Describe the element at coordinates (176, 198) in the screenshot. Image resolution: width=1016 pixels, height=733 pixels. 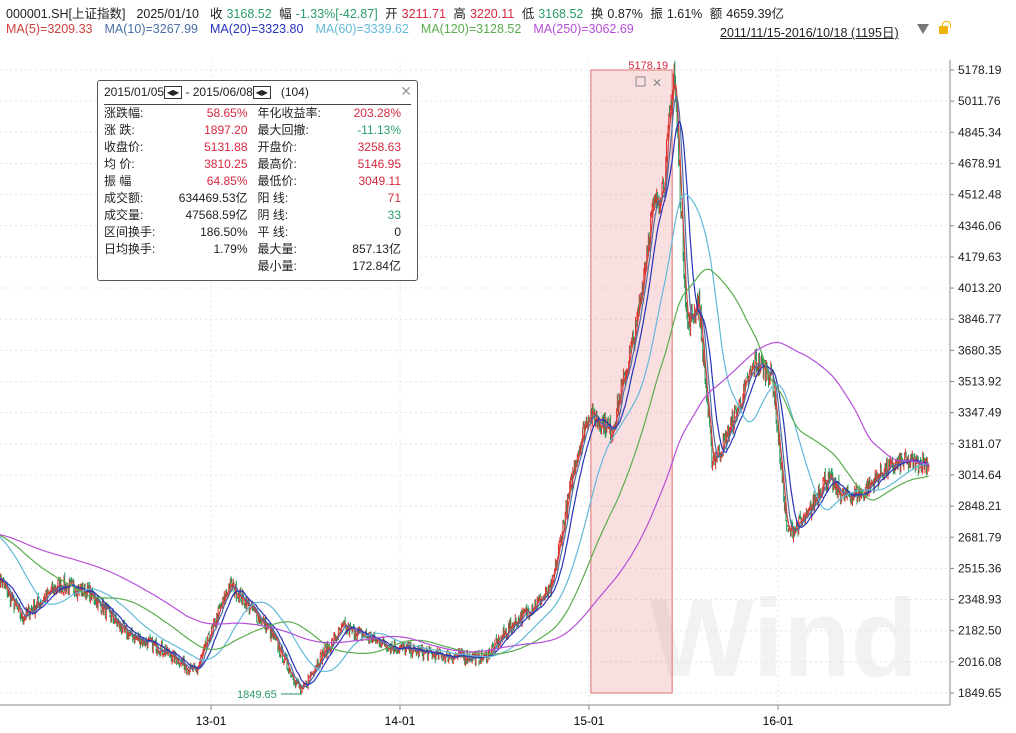
I see `stat-row: 成交额: 634469.53亿` at that location.